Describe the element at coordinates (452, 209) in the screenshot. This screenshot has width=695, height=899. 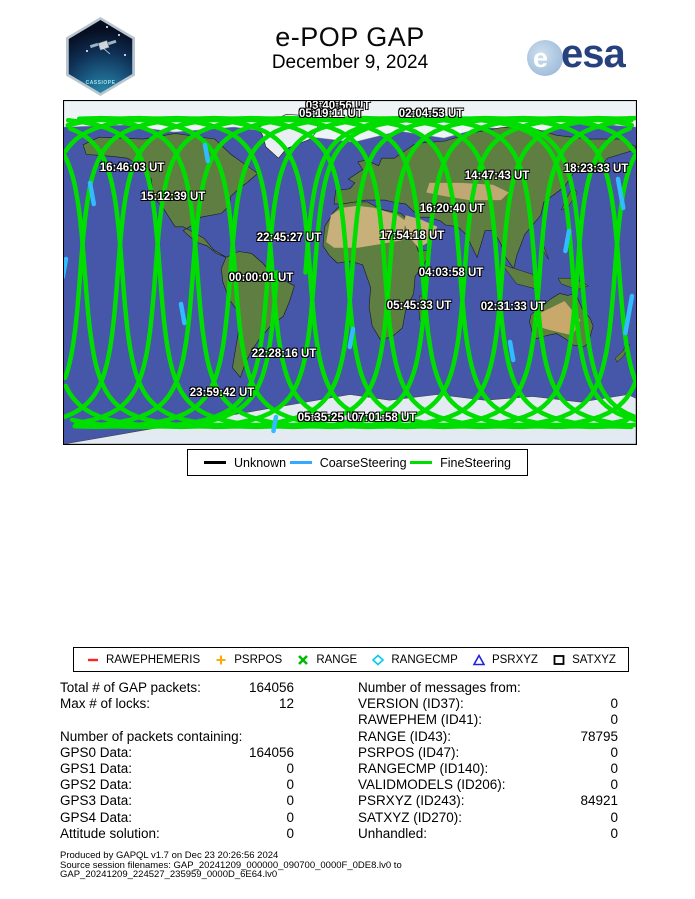
I see `map-time-label: 16:20:40 UT` at that location.